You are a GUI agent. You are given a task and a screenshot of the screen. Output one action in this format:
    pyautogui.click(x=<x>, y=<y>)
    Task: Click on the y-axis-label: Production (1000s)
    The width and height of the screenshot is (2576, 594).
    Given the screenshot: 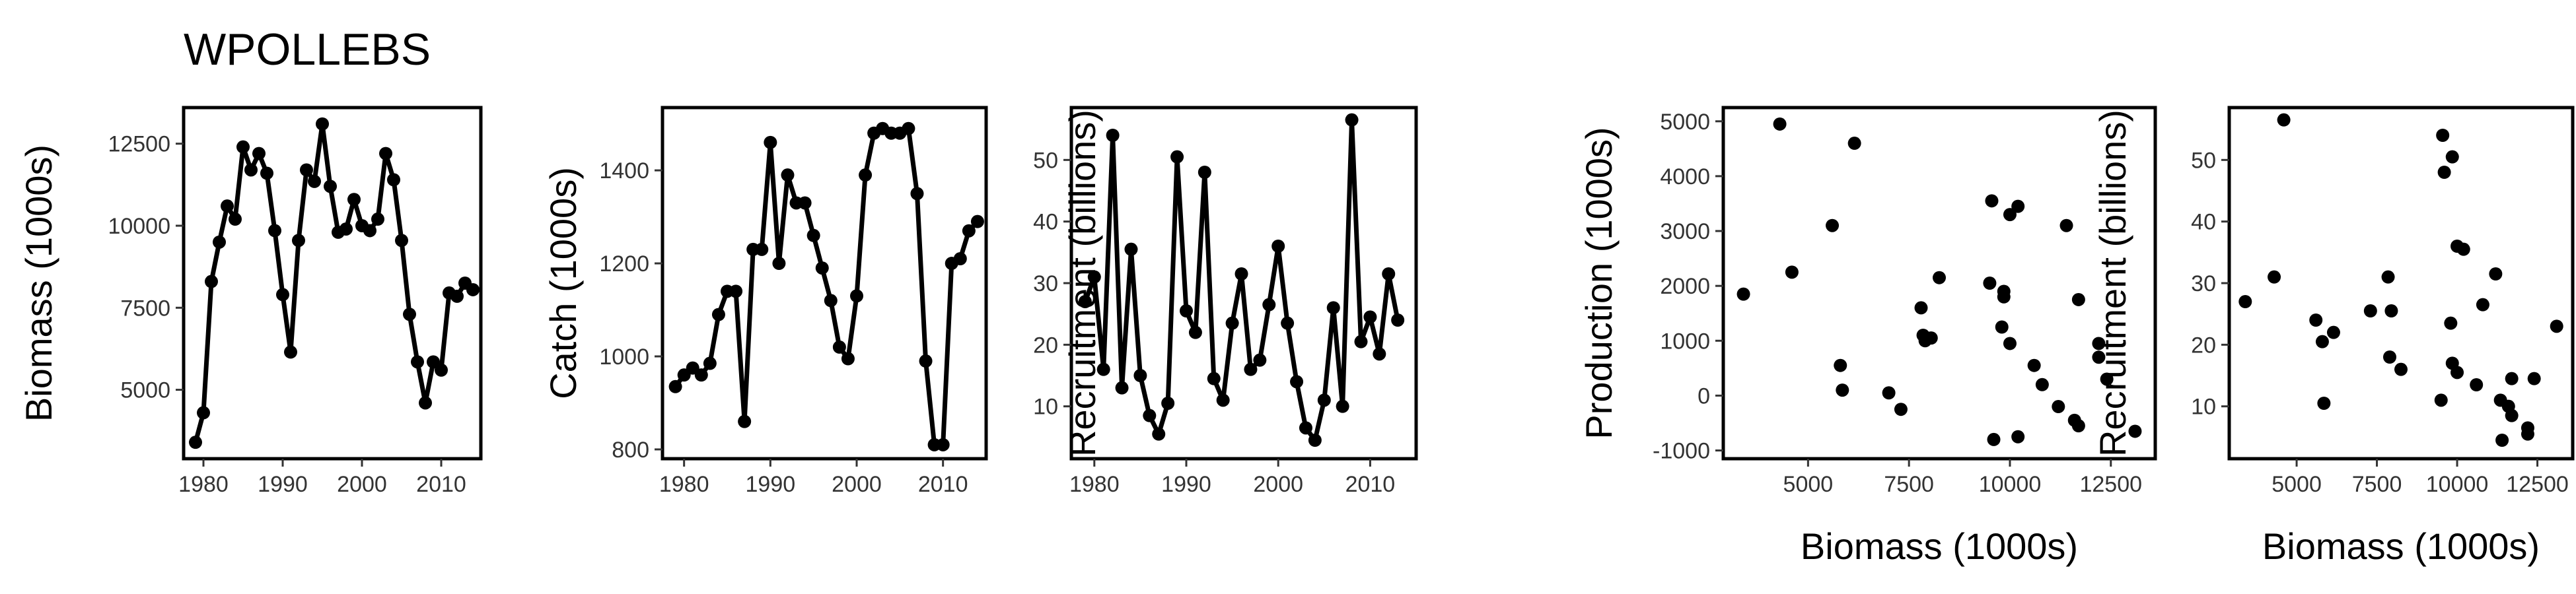 What is the action you would take?
    pyautogui.click(x=1599, y=283)
    